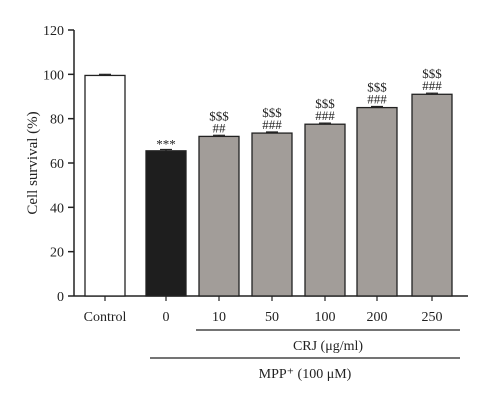 The image size is (500, 405). What do you see at coordinates (328, 346) in the screenshot?
I see `crj-group-label: CRJ (μg/ml)` at bounding box center [328, 346].